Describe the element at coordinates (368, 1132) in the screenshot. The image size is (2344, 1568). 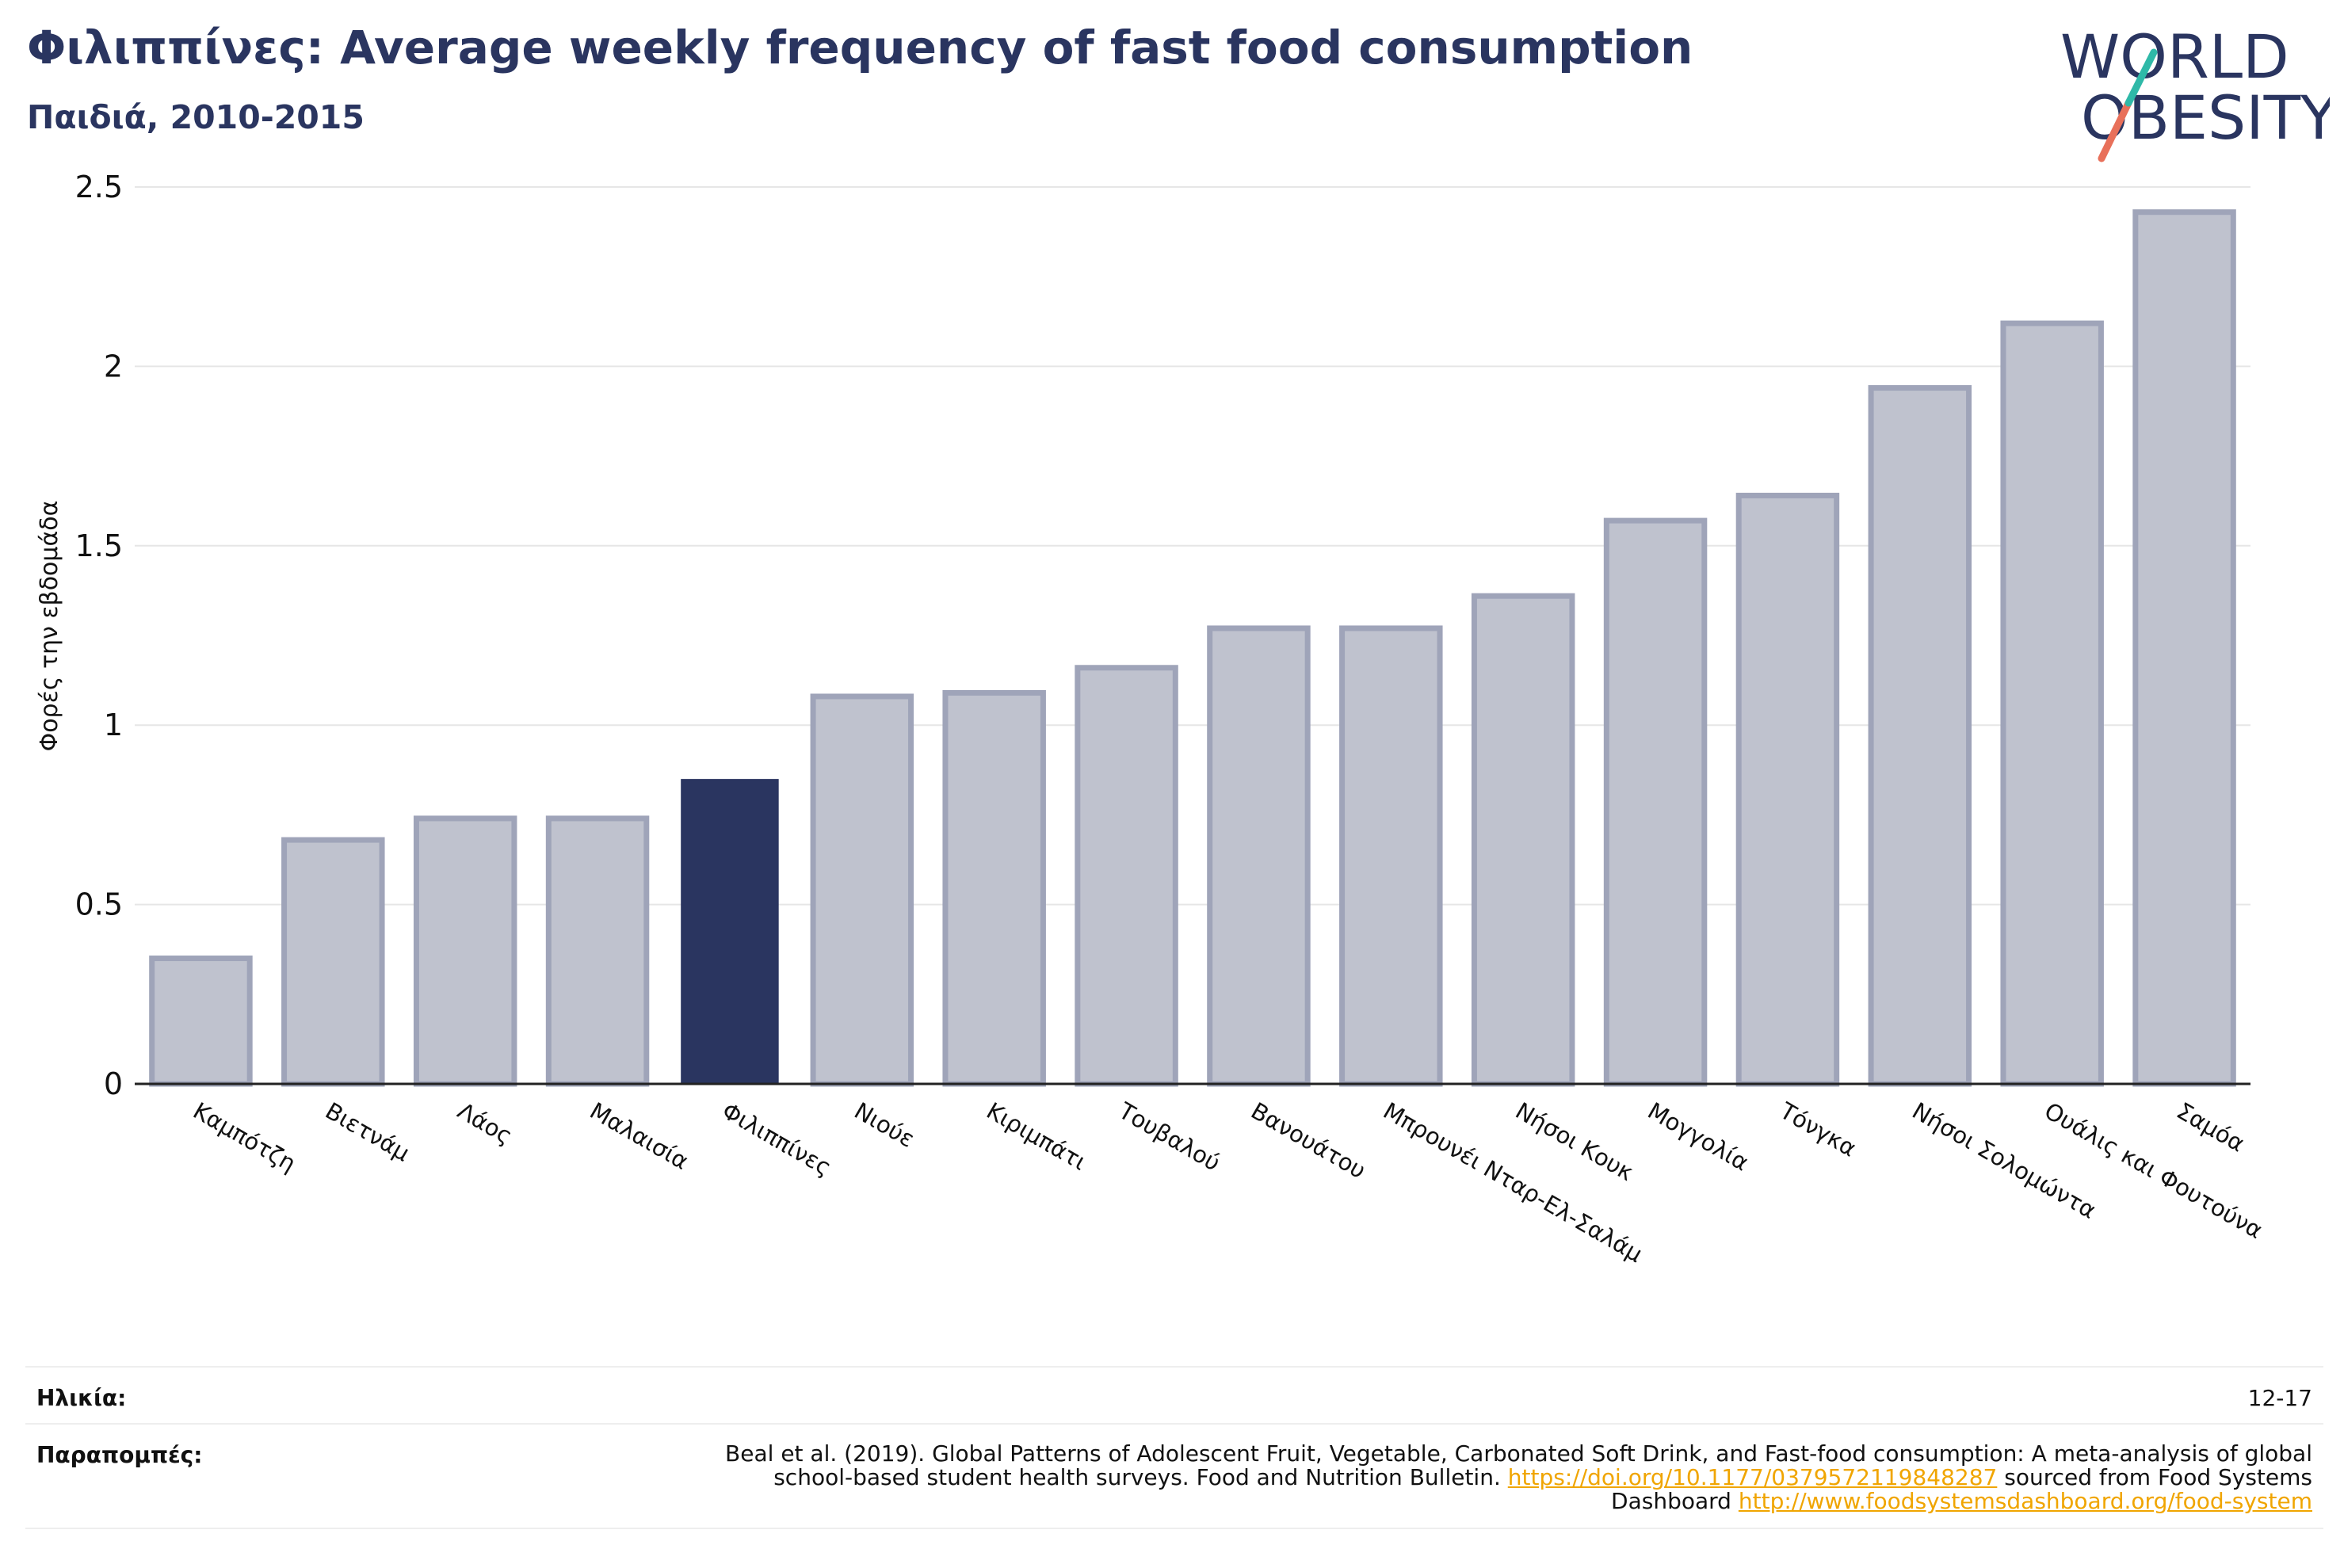
I see `x-tick-label: Βιετνάμ` at that location.